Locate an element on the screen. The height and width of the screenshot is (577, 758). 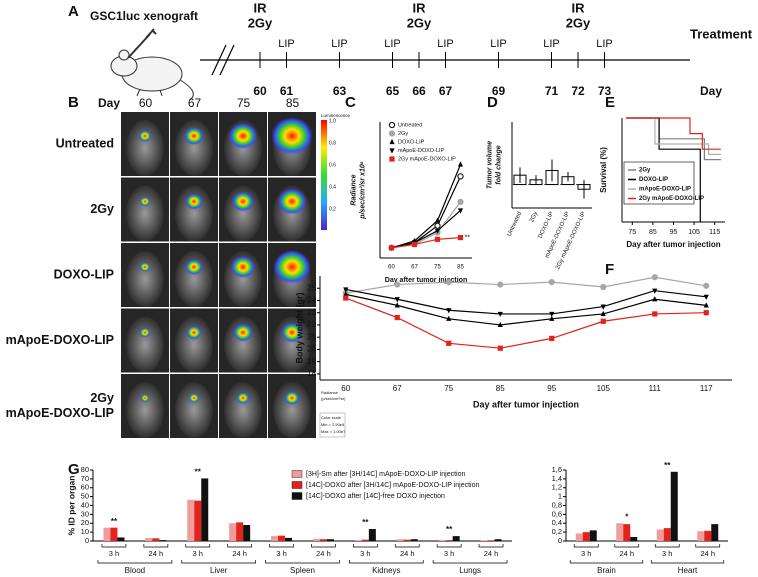
y-tick-label: 60 is located at coordinates (85, 487).